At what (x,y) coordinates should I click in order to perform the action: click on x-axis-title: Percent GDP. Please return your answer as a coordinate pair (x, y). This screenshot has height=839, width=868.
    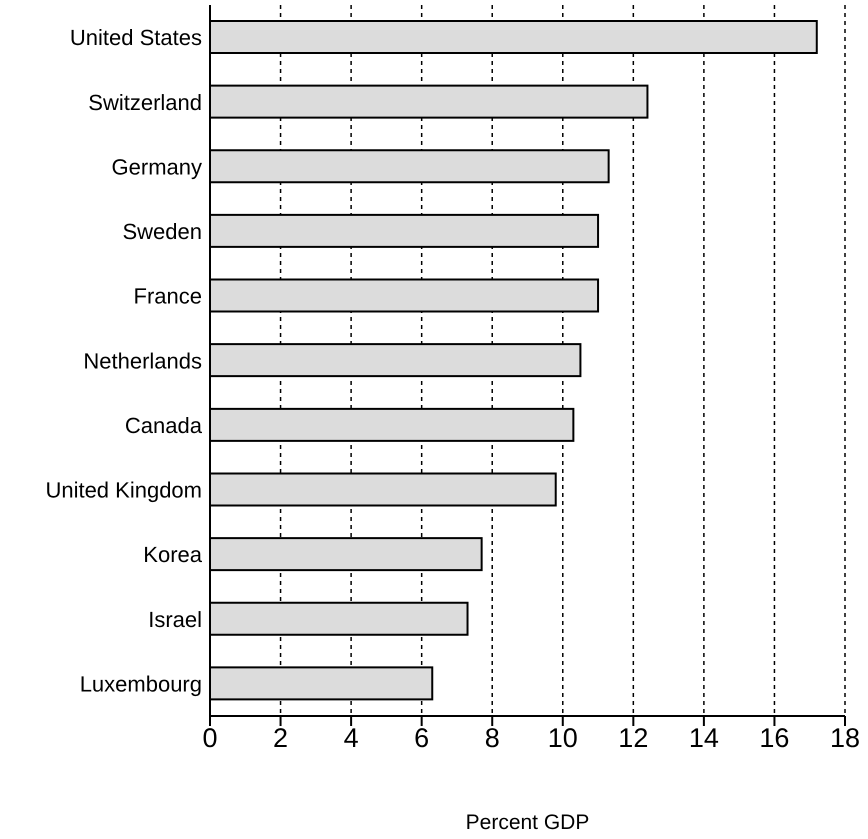
    Looking at the image, I should click on (528, 822).